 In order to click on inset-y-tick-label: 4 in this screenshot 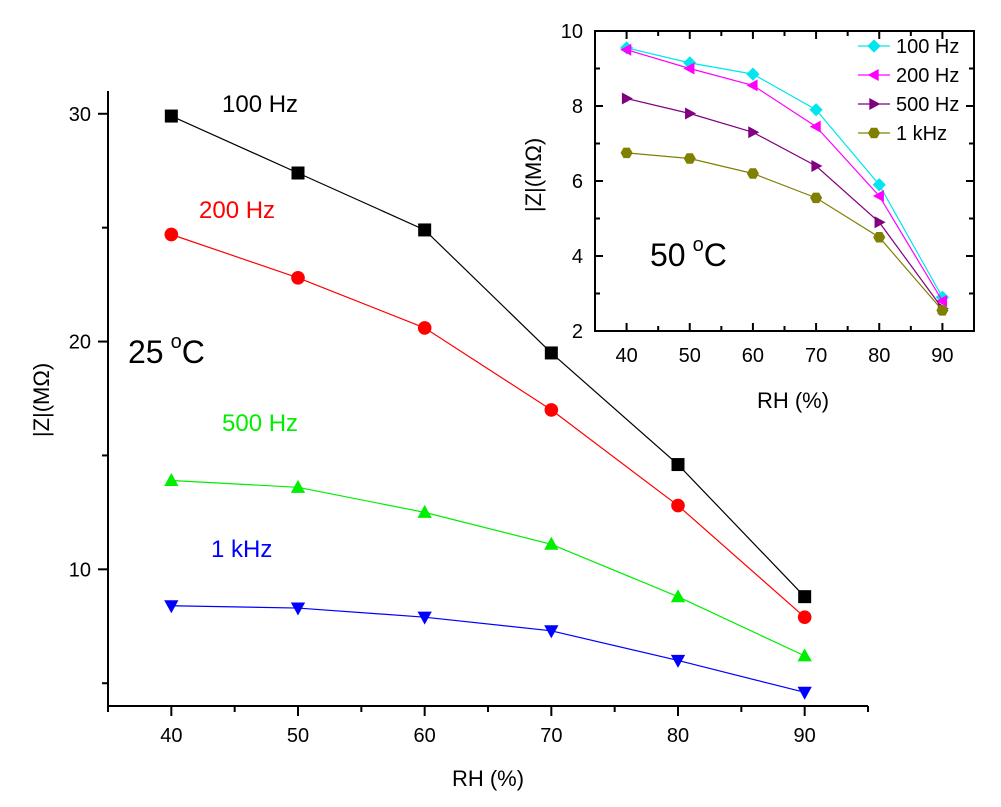, I will do `click(577, 257)`.